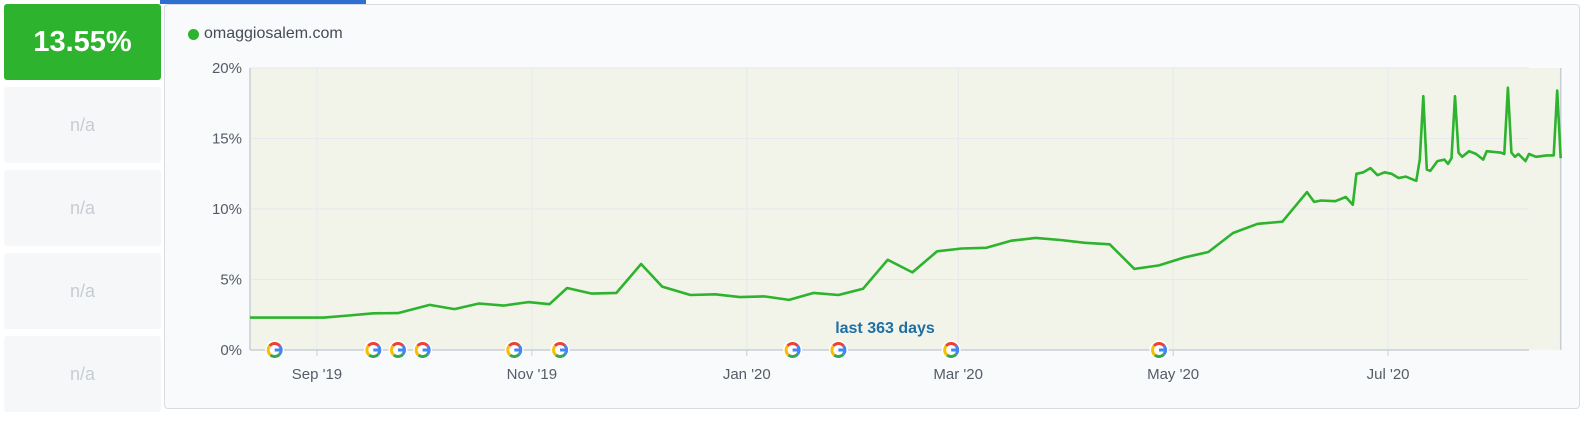  Describe the element at coordinates (317, 374) in the screenshot. I see `x-tick-label: Sep '19` at that location.